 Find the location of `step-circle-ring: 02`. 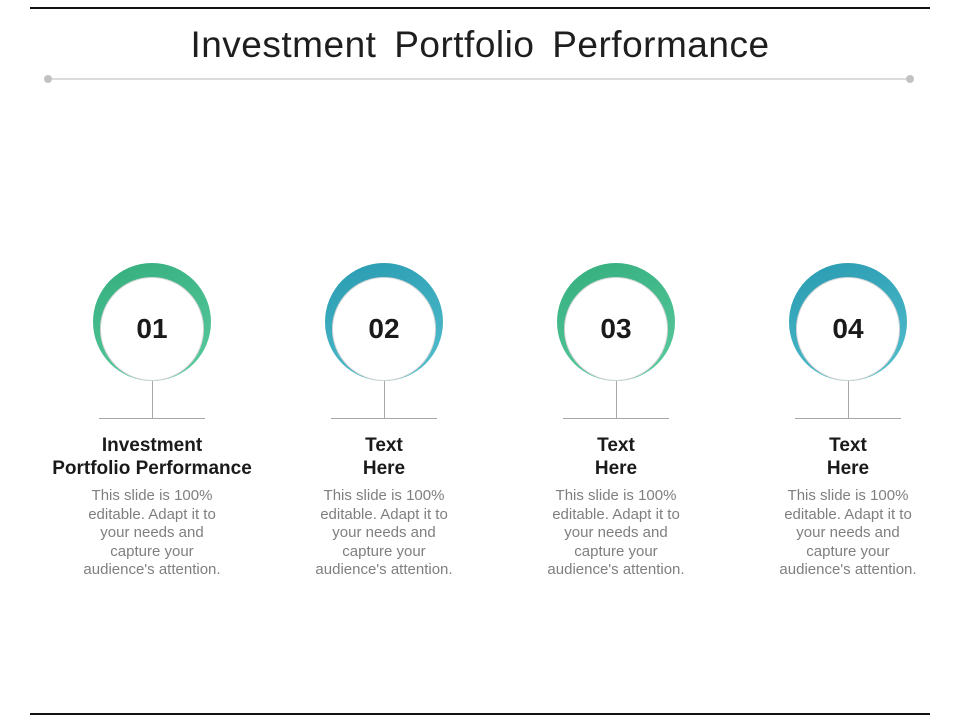

step-circle-ring: 02 is located at coordinates (384, 322).